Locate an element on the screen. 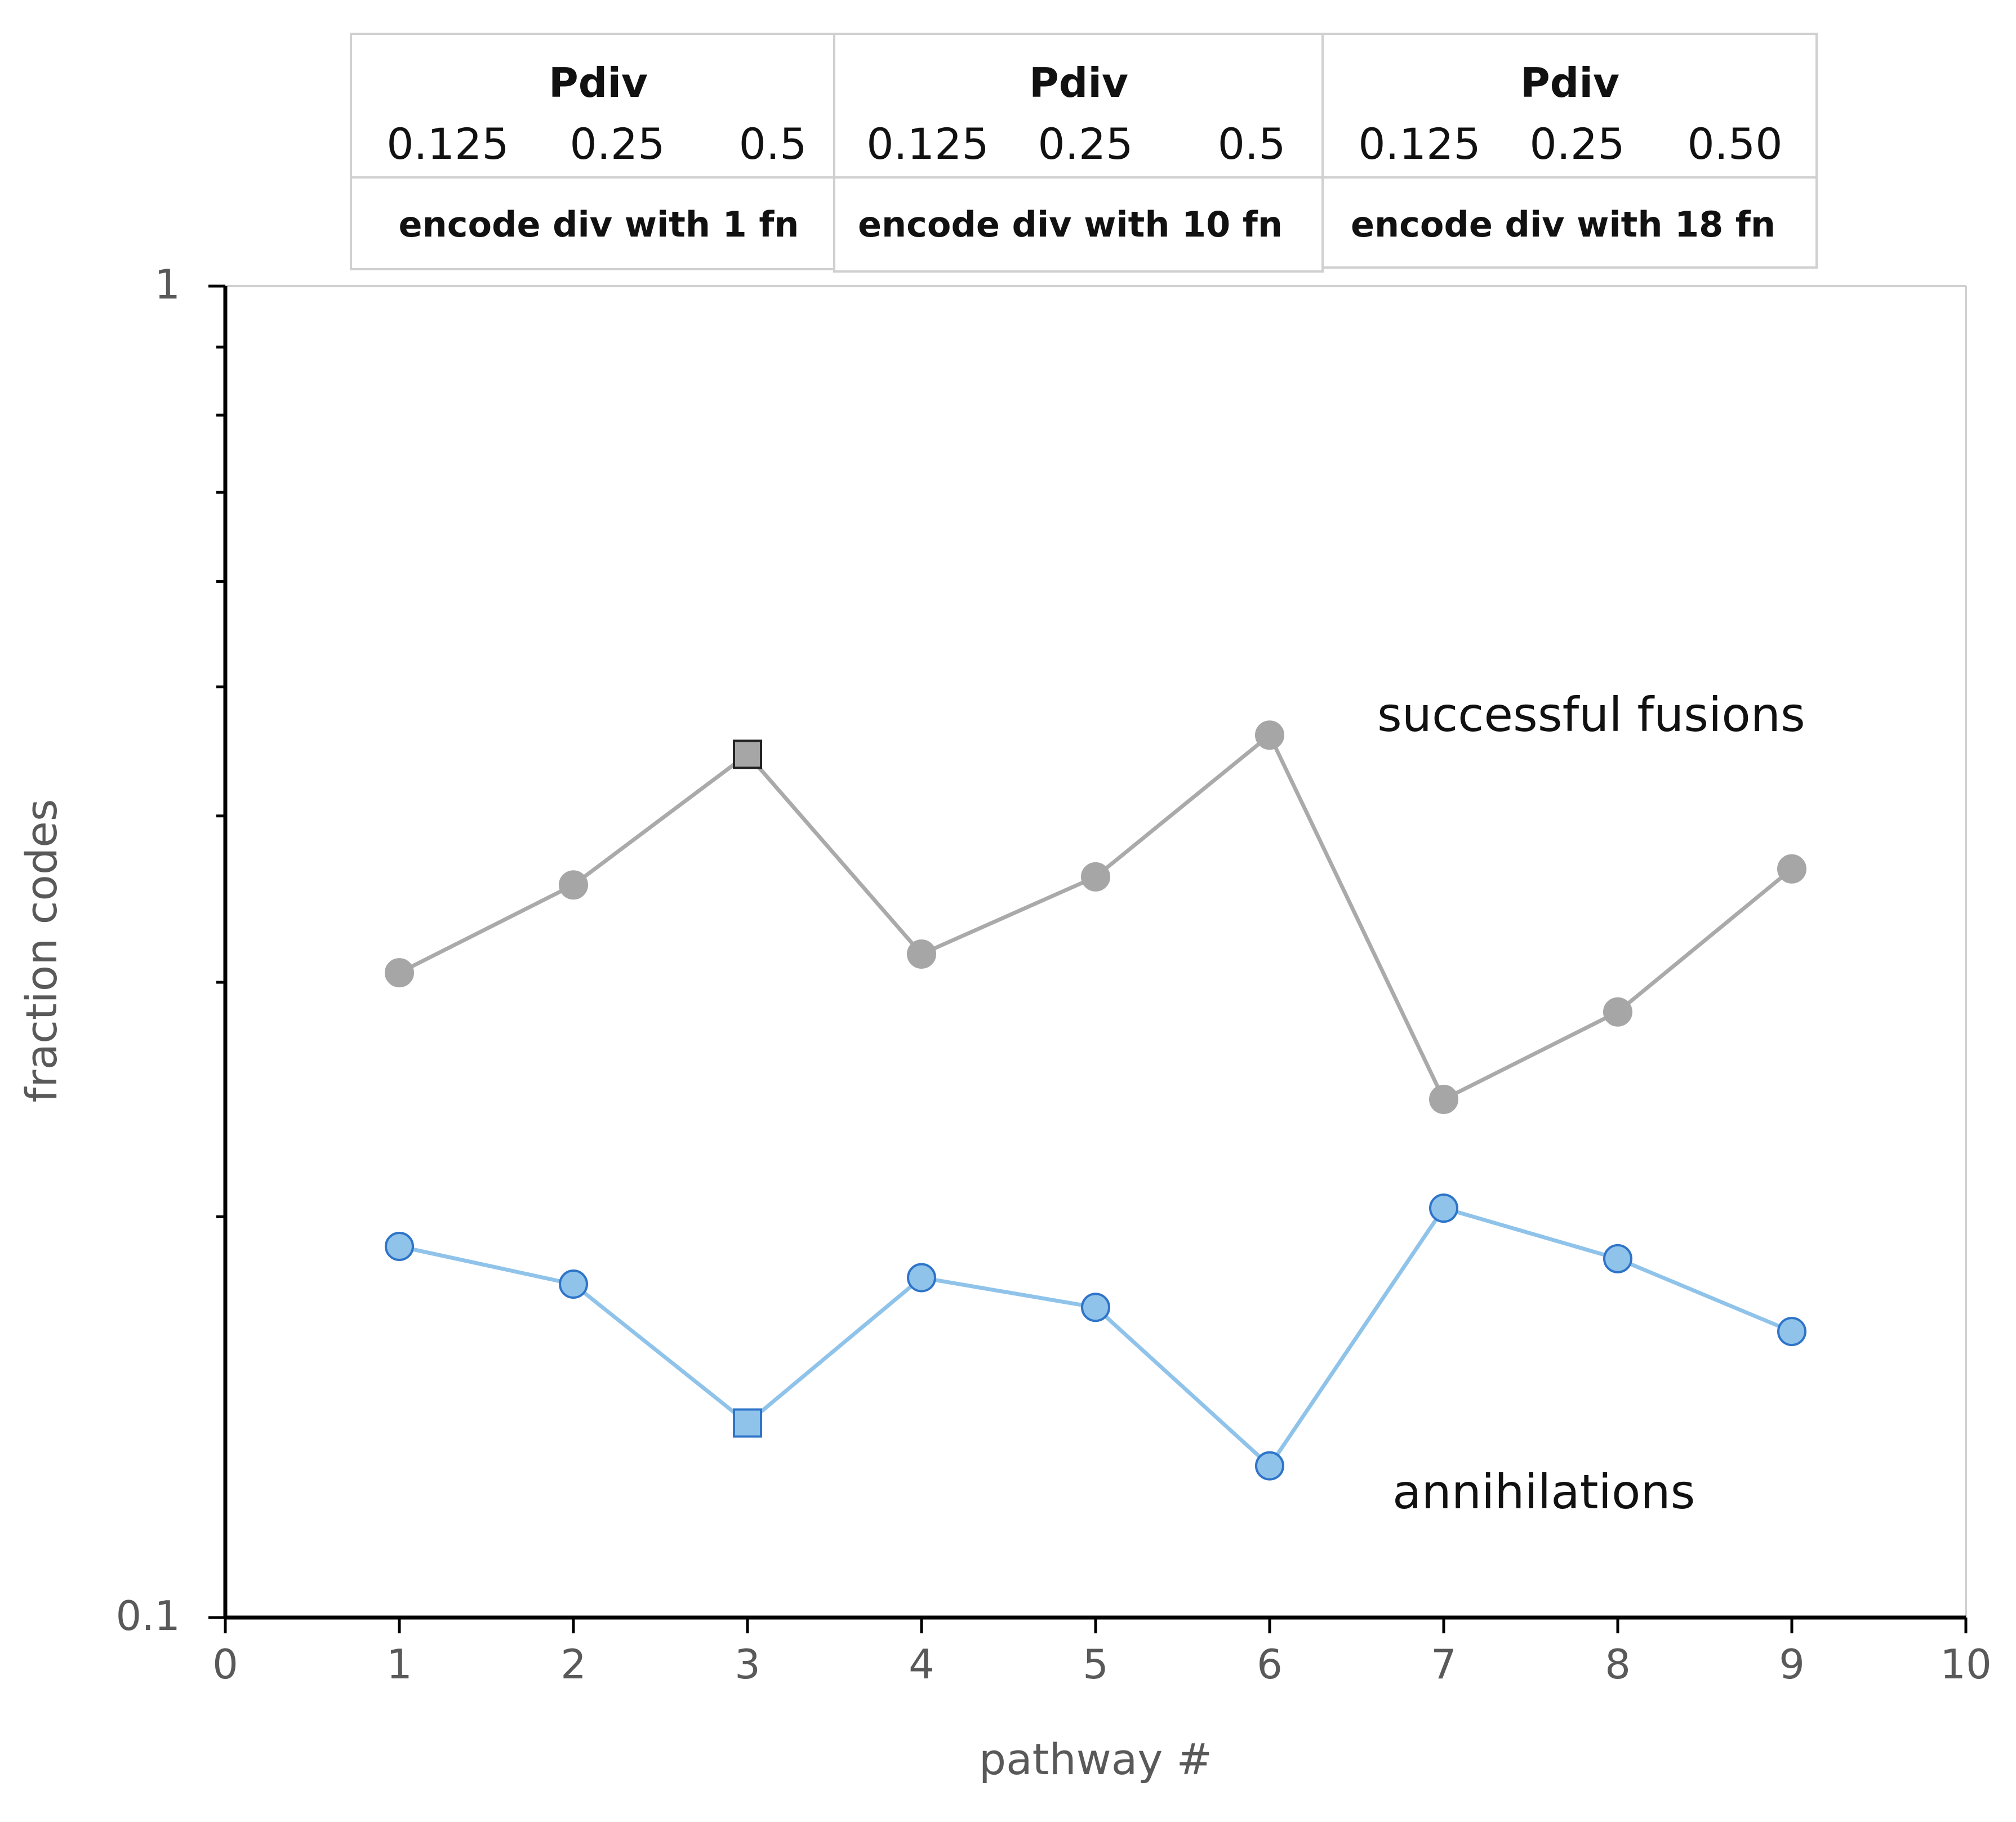 Image resolution: width=2016 pixels, height=1822 pixels. encode-label: encode div with 18 fn is located at coordinates (1563, 225).